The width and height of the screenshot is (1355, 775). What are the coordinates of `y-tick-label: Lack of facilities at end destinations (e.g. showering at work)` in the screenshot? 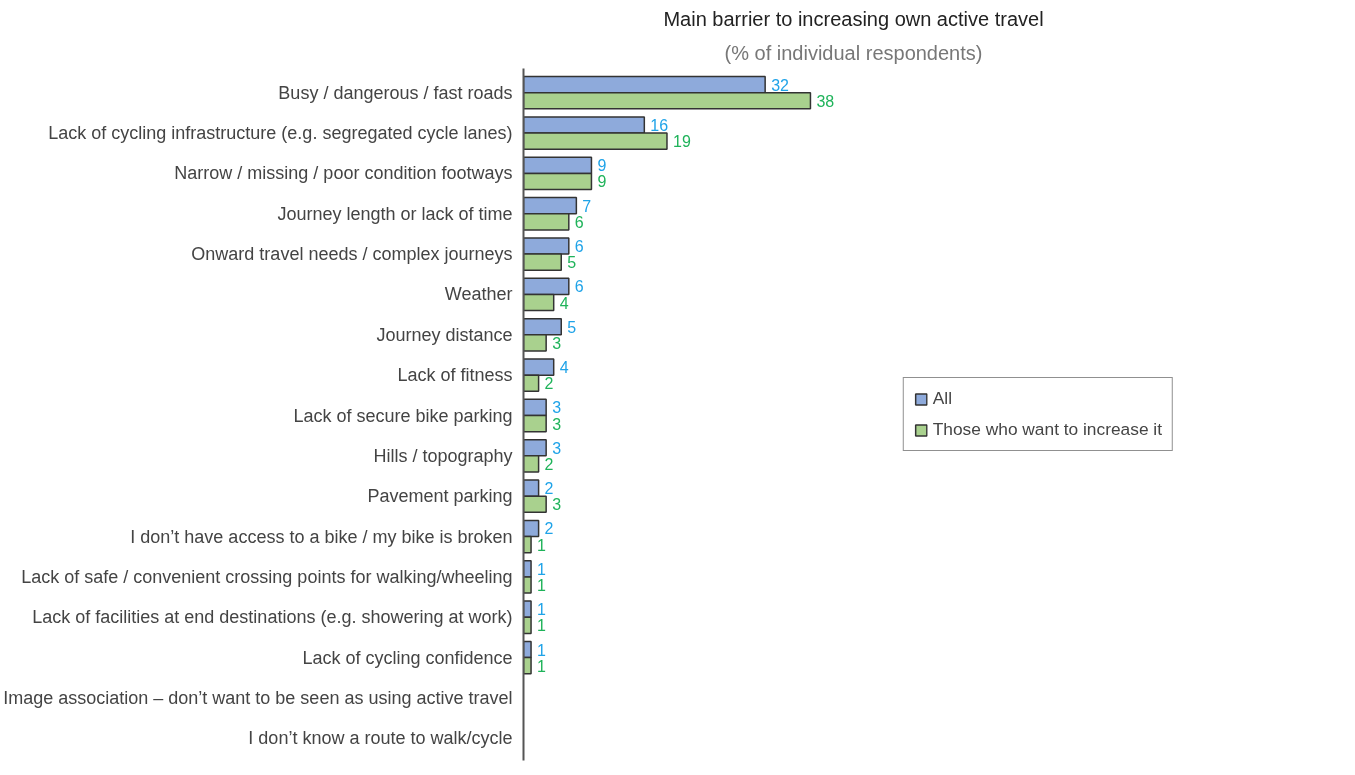 It's located at (272, 617).